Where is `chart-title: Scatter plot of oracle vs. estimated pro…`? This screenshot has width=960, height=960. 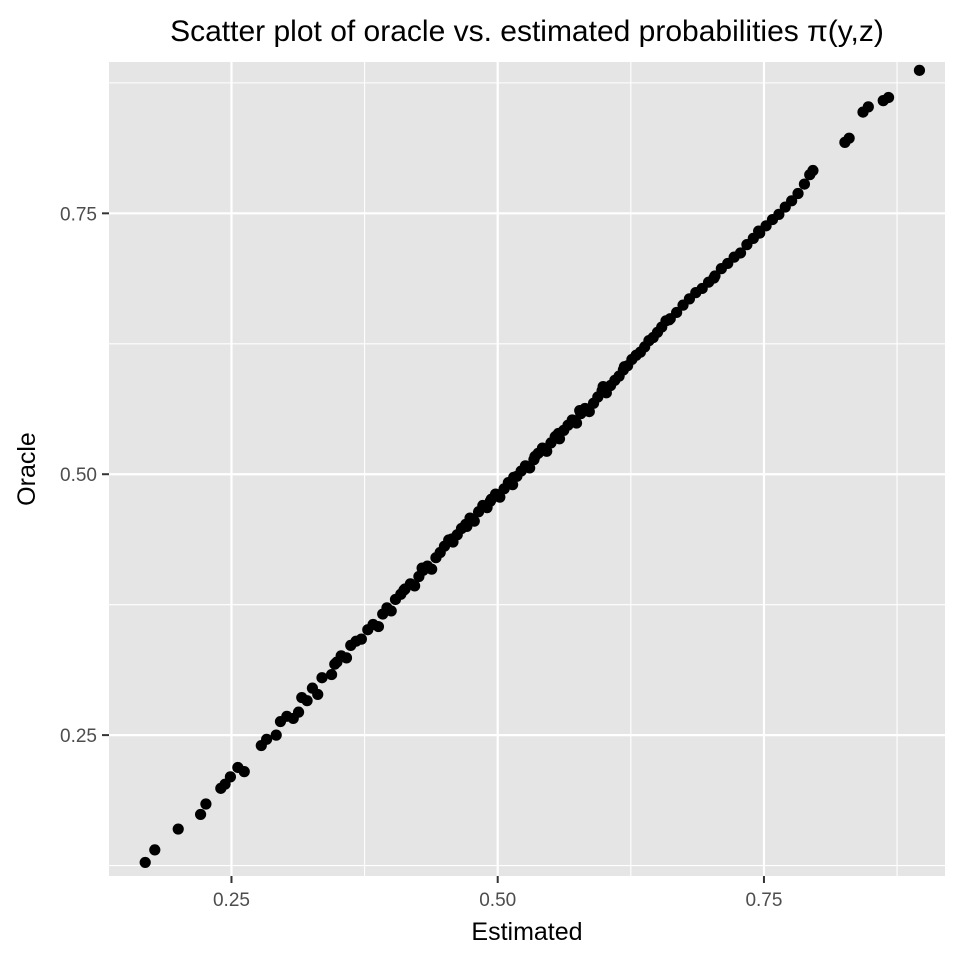 chart-title: Scatter plot of oracle vs. estimated pro… is located at coordinates (527, 31).